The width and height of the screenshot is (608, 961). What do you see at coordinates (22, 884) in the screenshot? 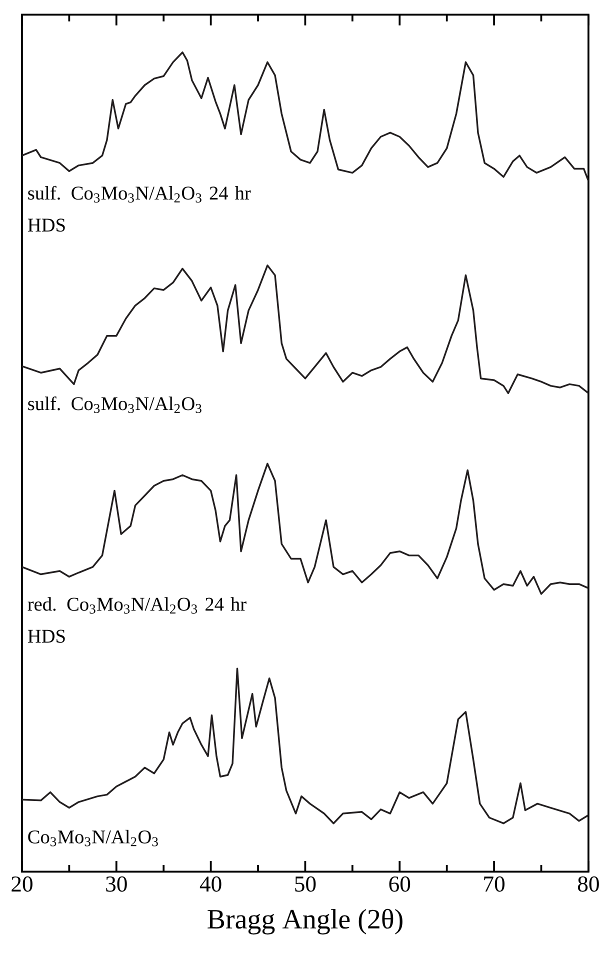
I see `x-tick-label: 20` at bounding box center [22, 884].